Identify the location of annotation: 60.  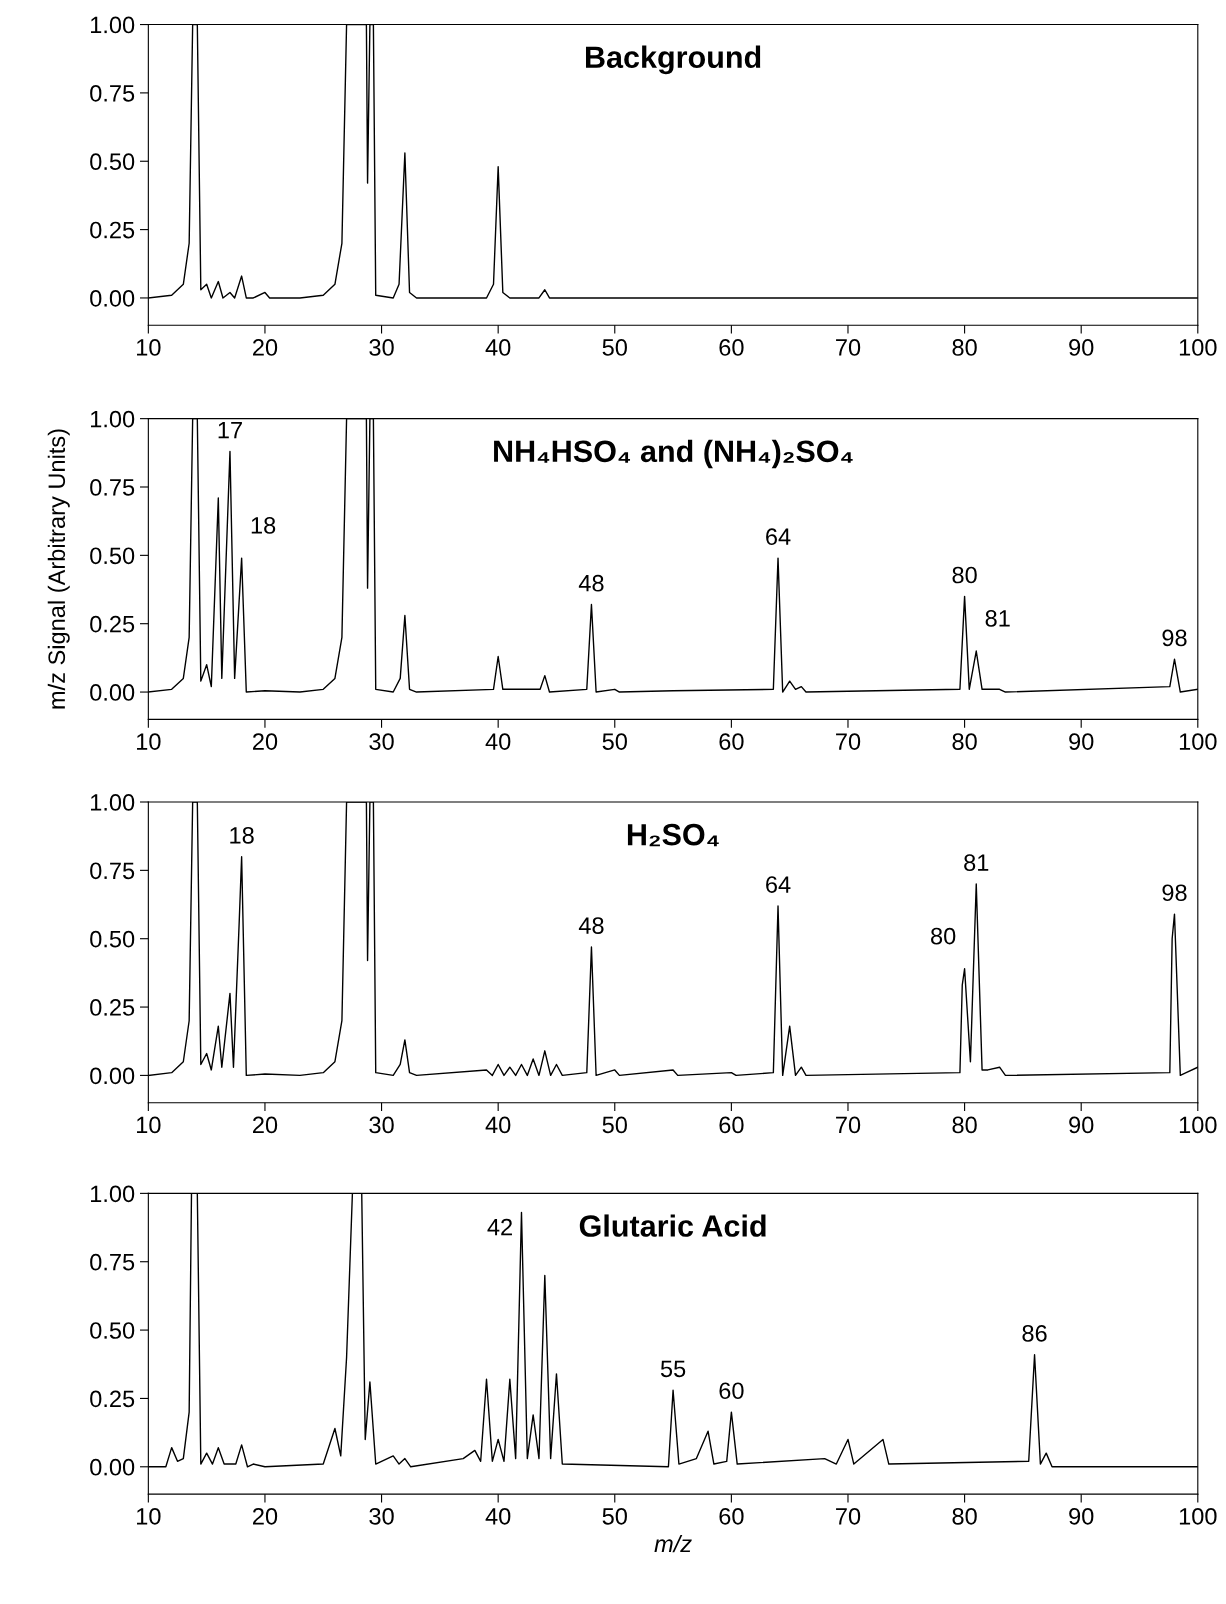
(731, 1391).